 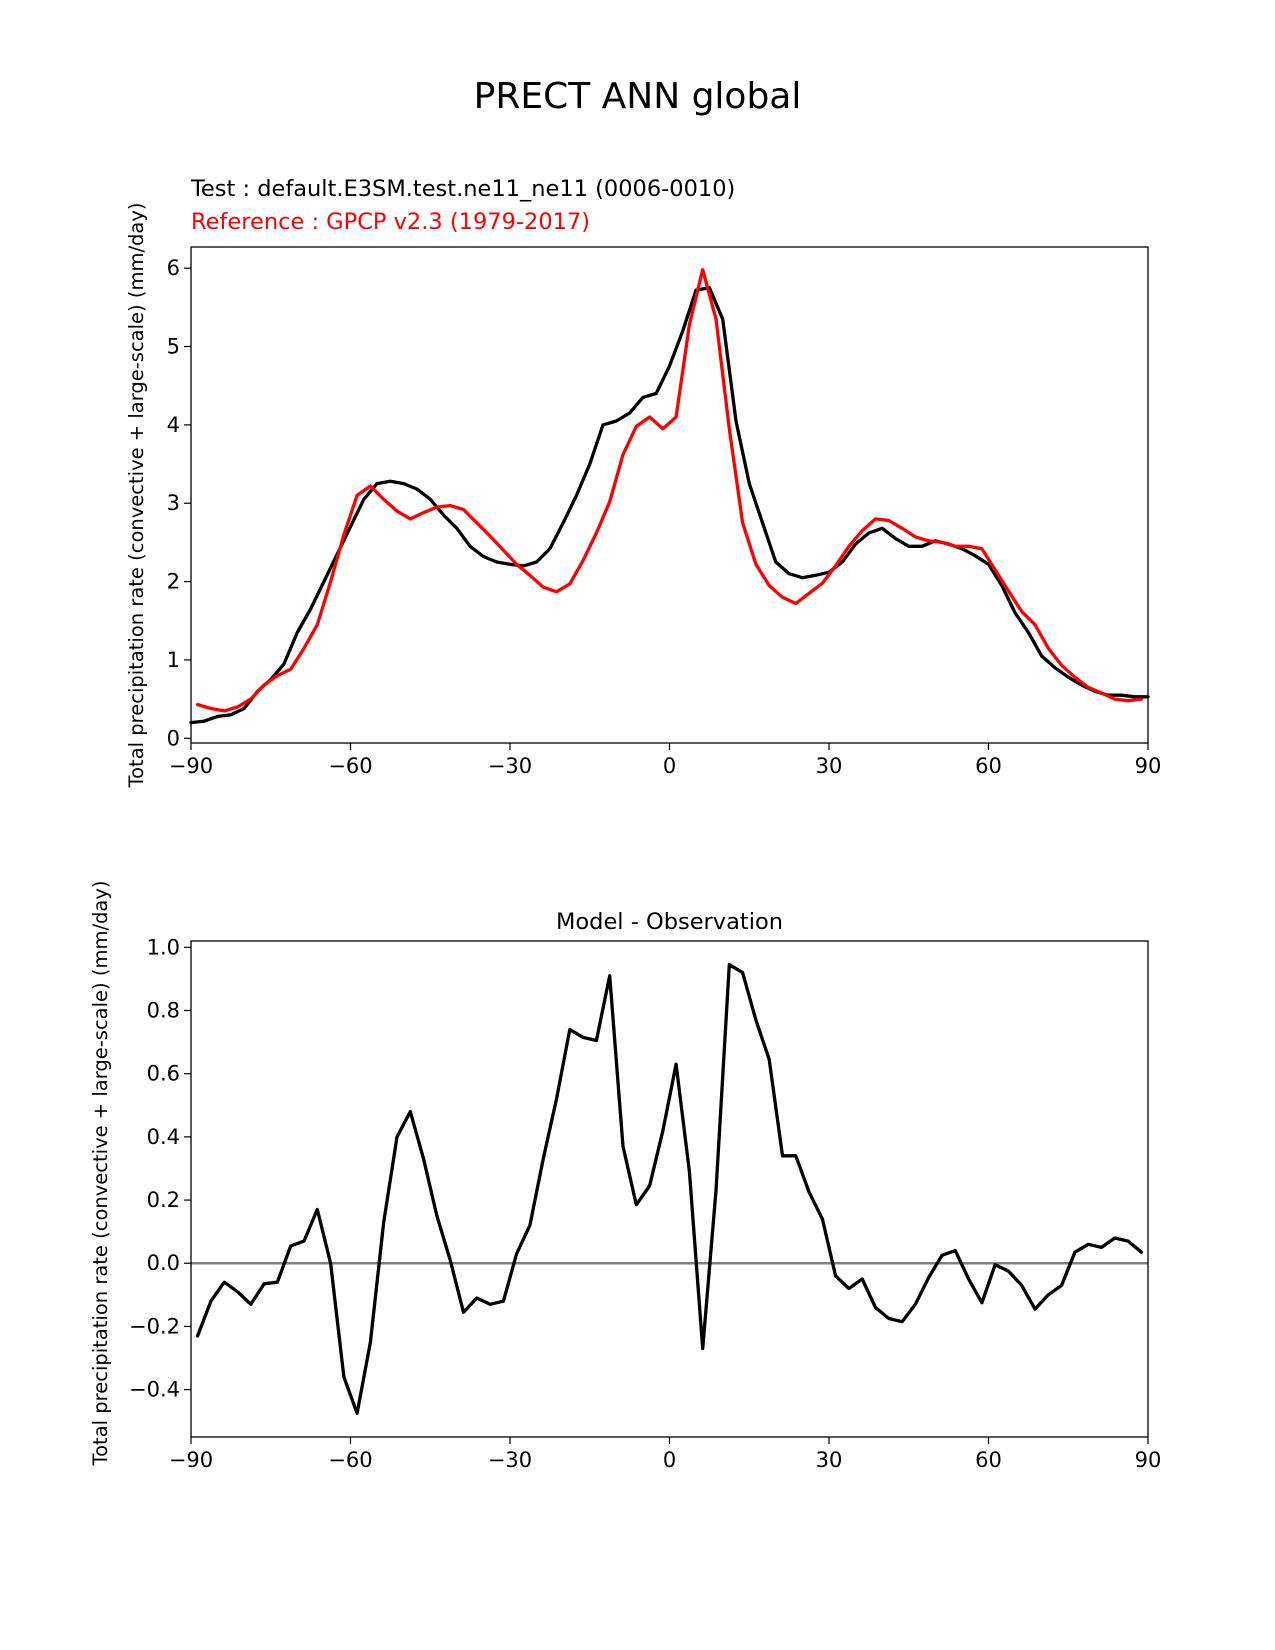 What do you see at coordinates (390, 222) in the screenshot?
I see `reference-label: Reference : GPCP v2.3 (1979-2017)` at bounding box center [390, 222].